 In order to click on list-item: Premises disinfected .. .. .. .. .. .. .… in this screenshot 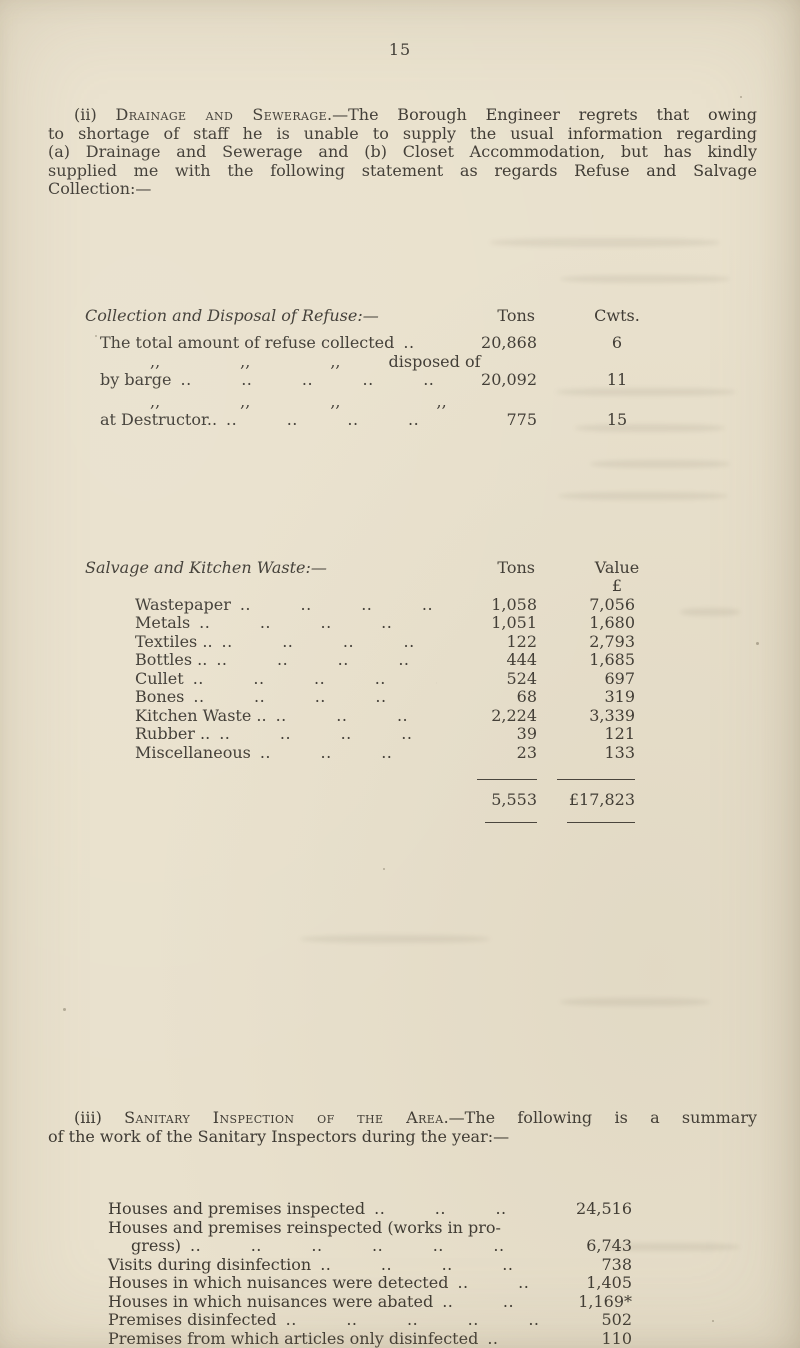, I will do `click(373, 1320)`.